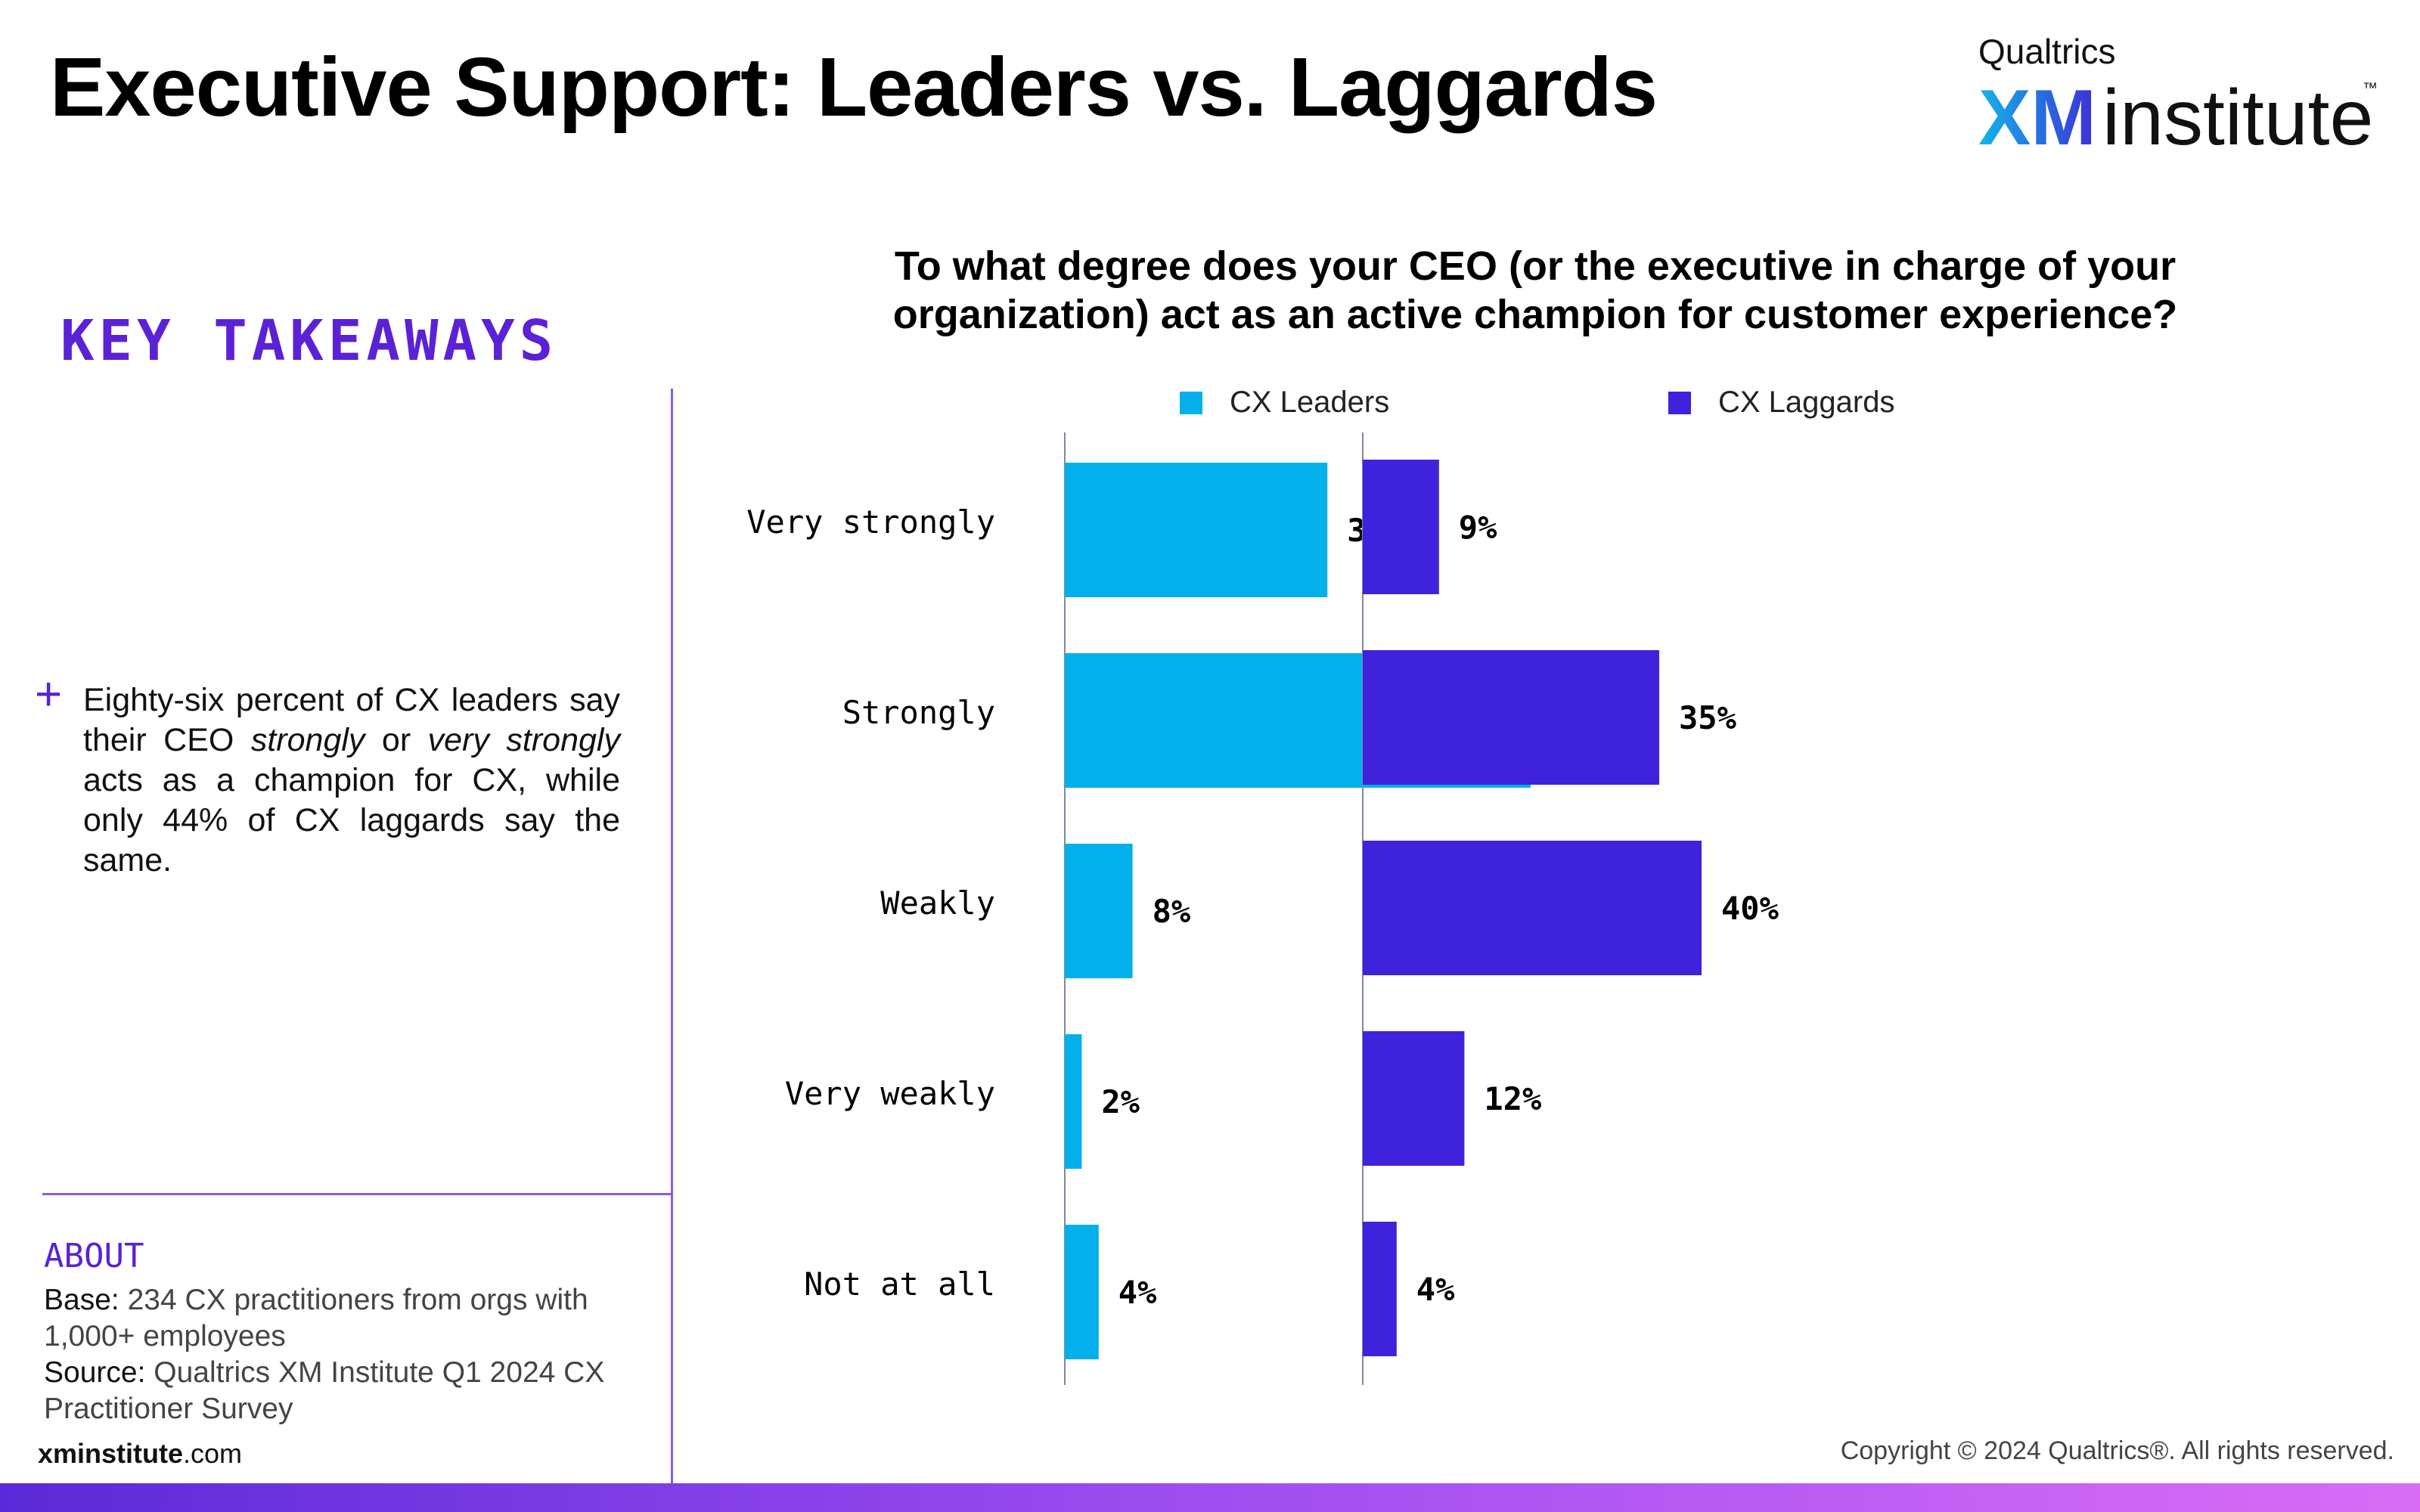  I want to click on website-link: xminstitute.com, so click(140, 1453).